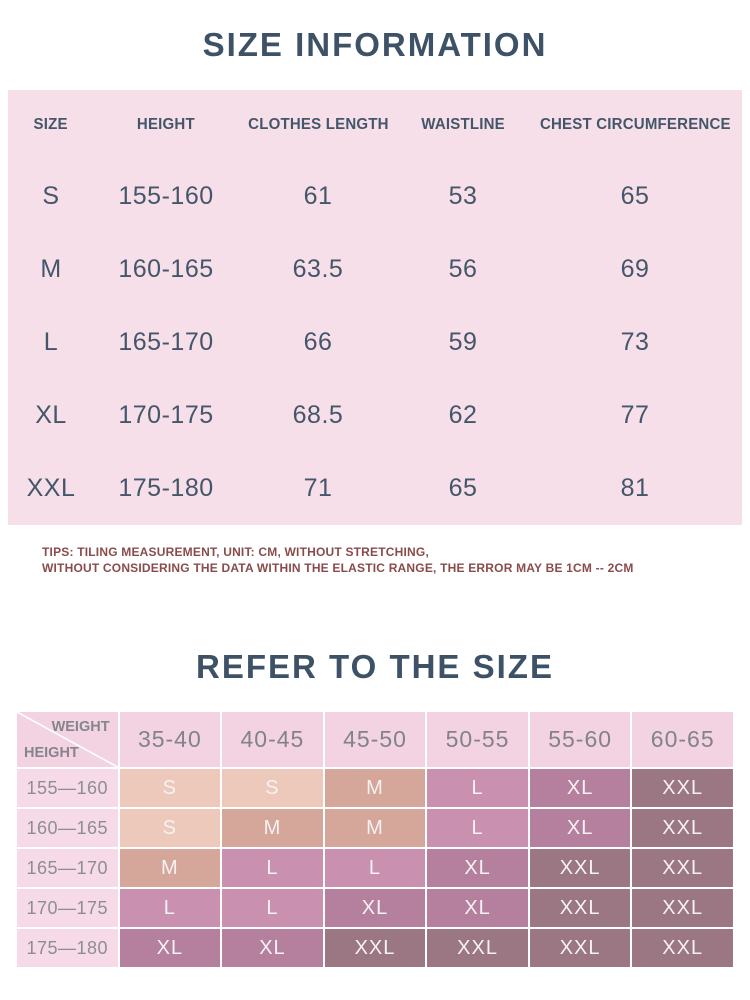 The height and width of the screenshot is (1000, 750). What do you see at coordinates (635, 124) in the screenshot?
I see `column-header-chest-circumference: CHEST CIRCUMFERENCE` at bounding box center [635, 124].